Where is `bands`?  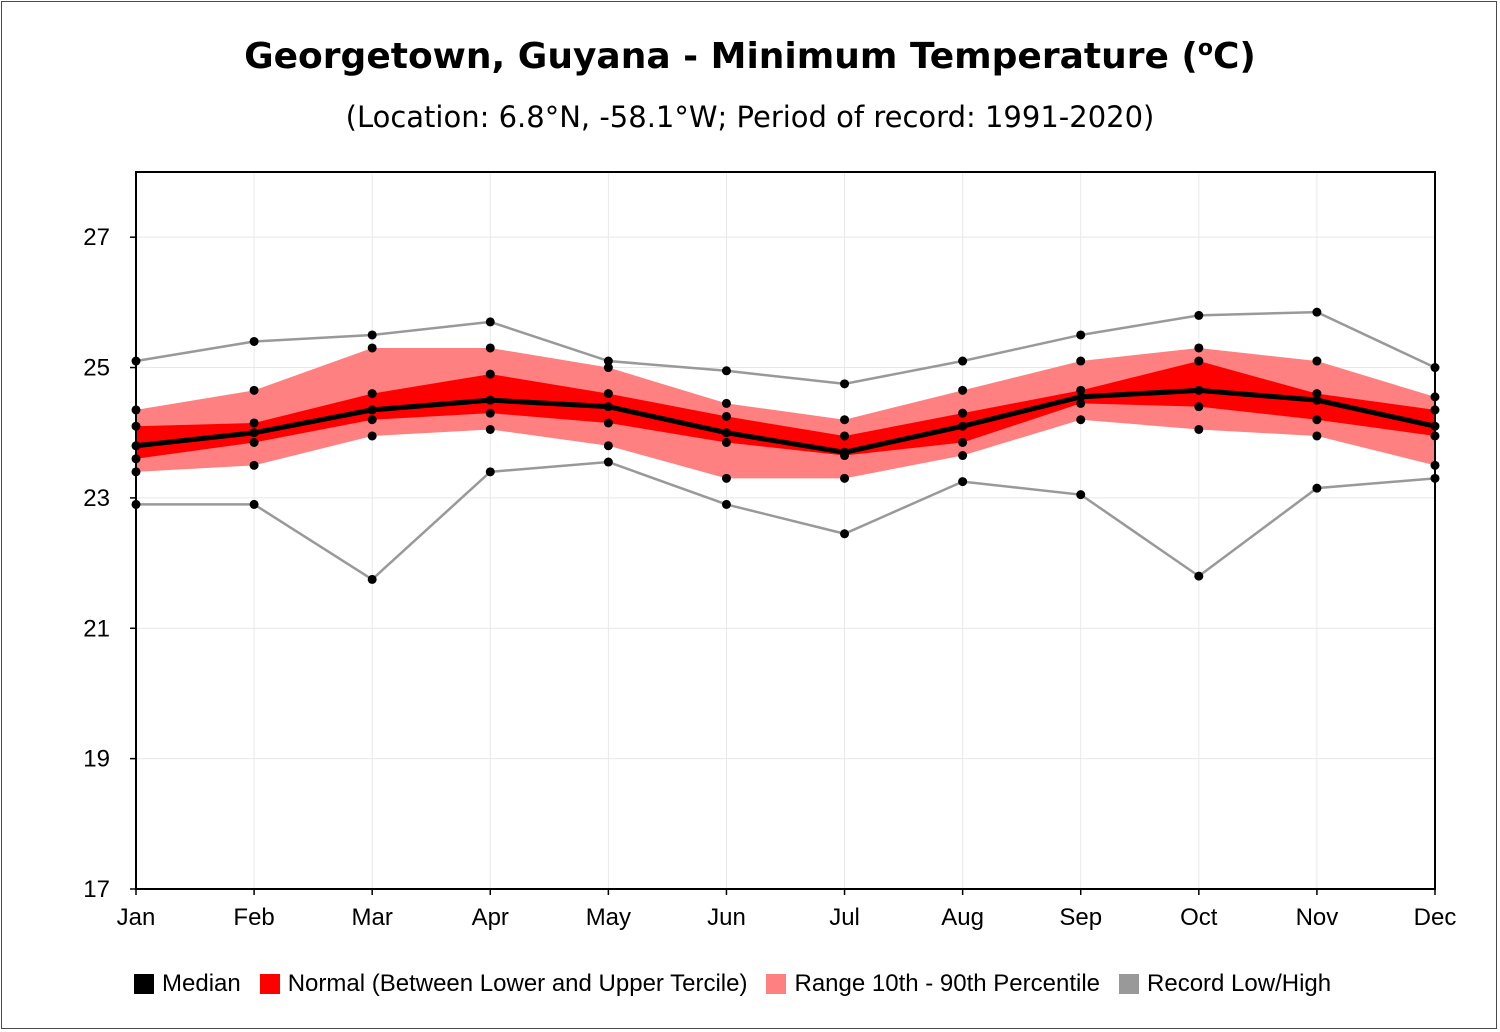 bands is located at coordinates (785, 413).